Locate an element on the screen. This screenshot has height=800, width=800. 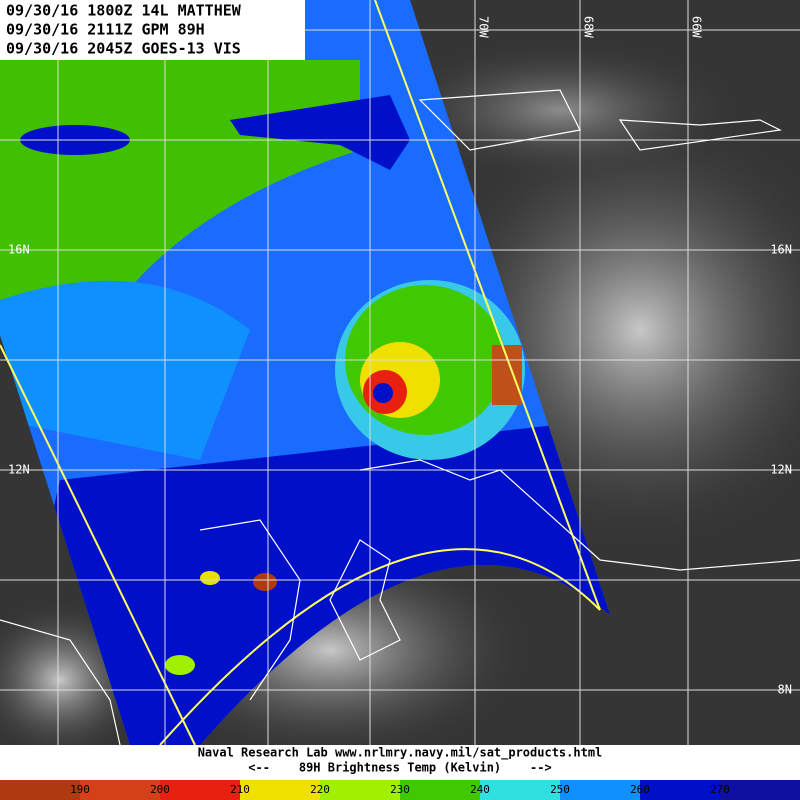
footer-box is located at coordinates (400, 762).